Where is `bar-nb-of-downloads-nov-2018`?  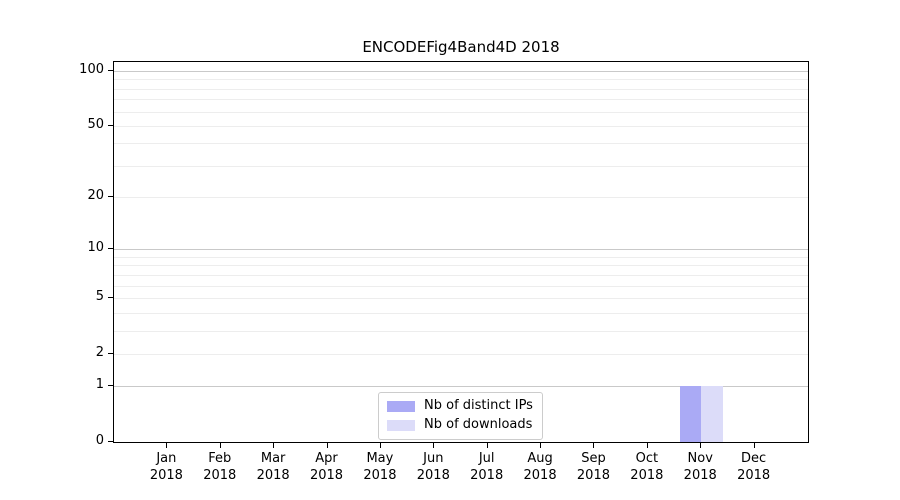 bar-nb-of-downloads-nov-2018 is located at coordinates (712, 414).